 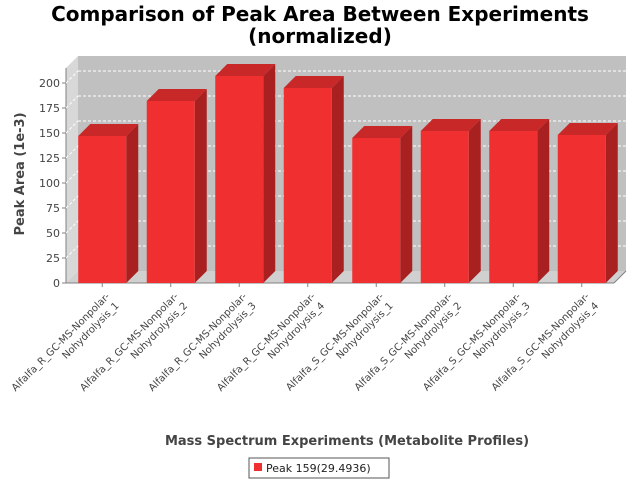 What do you see at coordinates (49, 133) in the screenshot?
I see `y-tick-label: 150` at bounding box center [49, 133].